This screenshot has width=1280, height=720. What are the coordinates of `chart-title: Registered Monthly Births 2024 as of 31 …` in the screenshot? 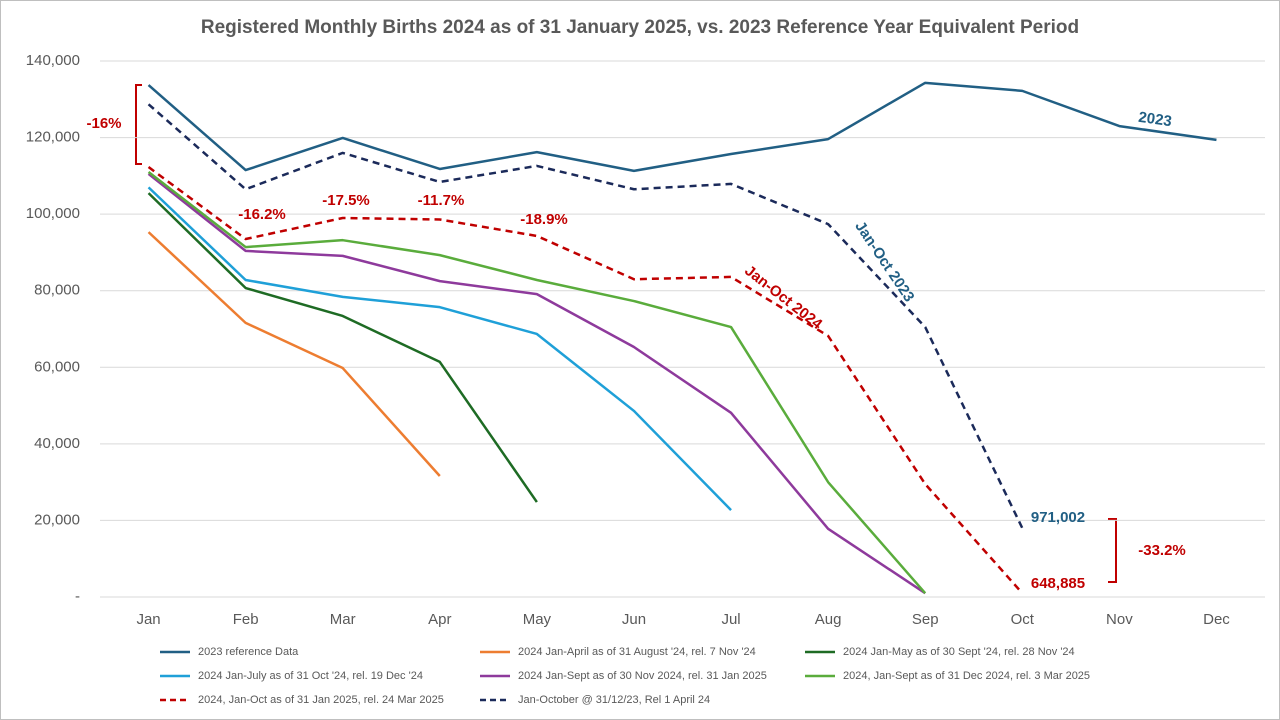 It's located at (640, 27).